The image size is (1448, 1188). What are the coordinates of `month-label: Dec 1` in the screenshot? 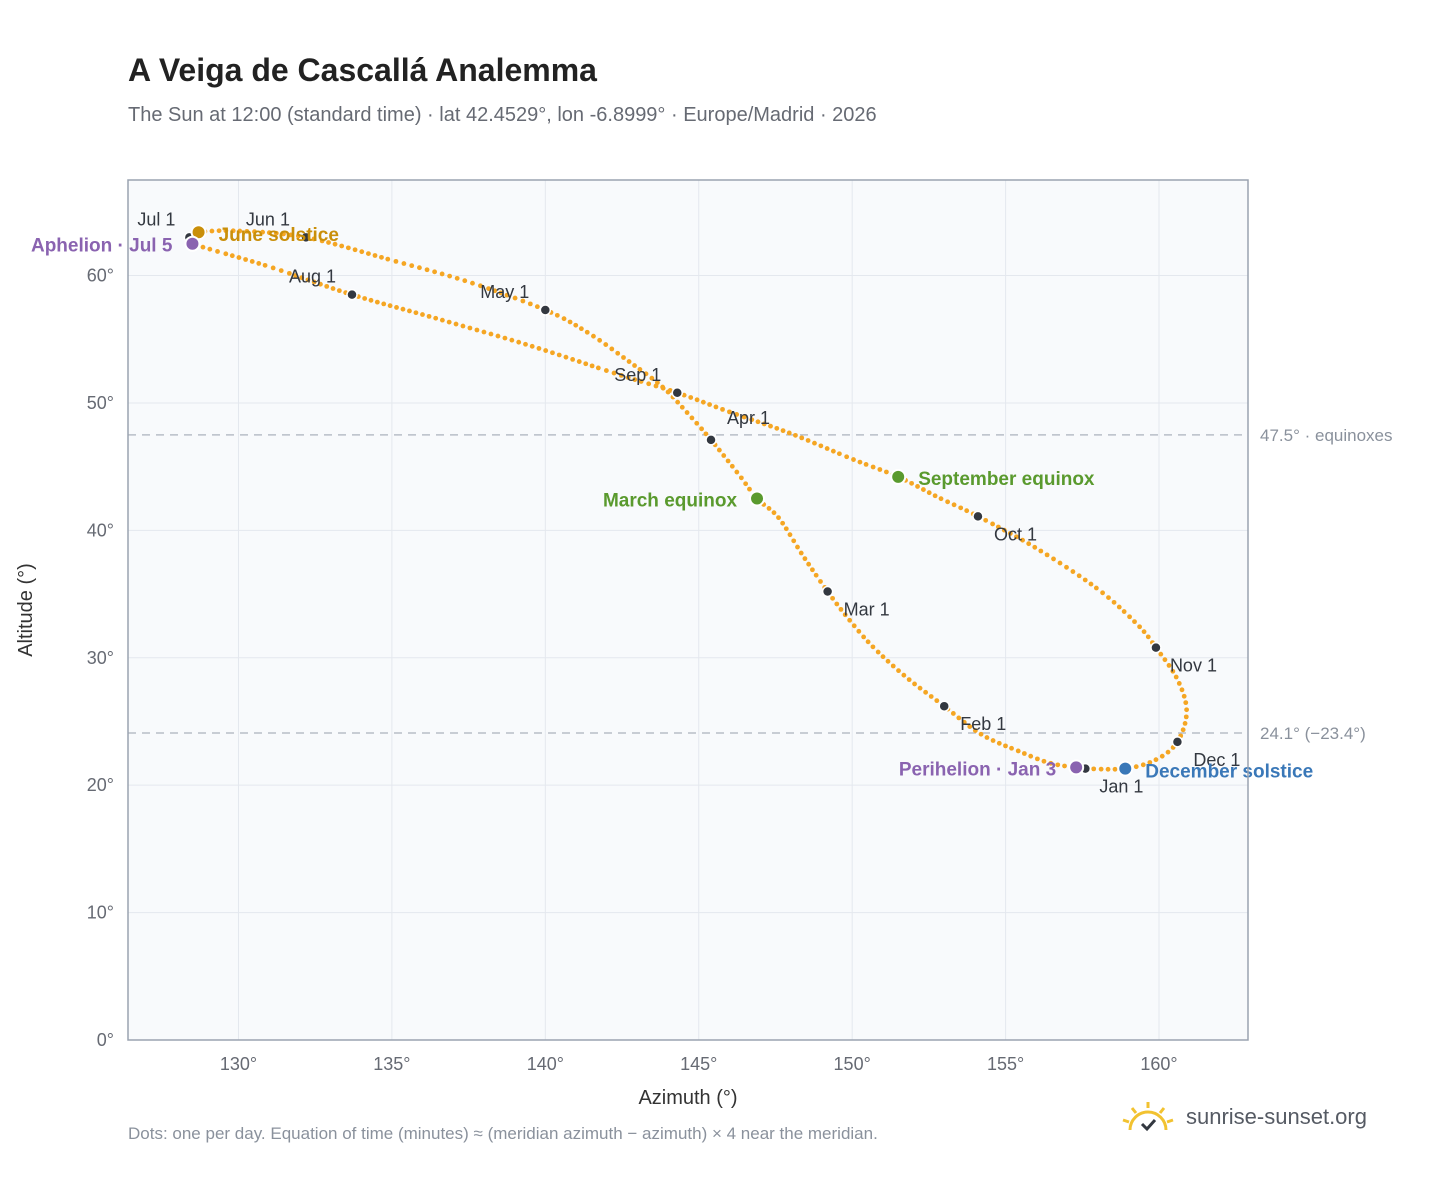 It's located at (1216, 760).